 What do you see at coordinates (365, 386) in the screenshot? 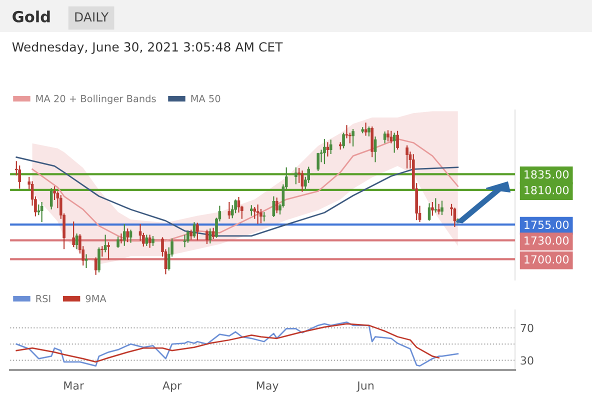
I see `x-tick-label: Jun` at bounding box center [365, 386].